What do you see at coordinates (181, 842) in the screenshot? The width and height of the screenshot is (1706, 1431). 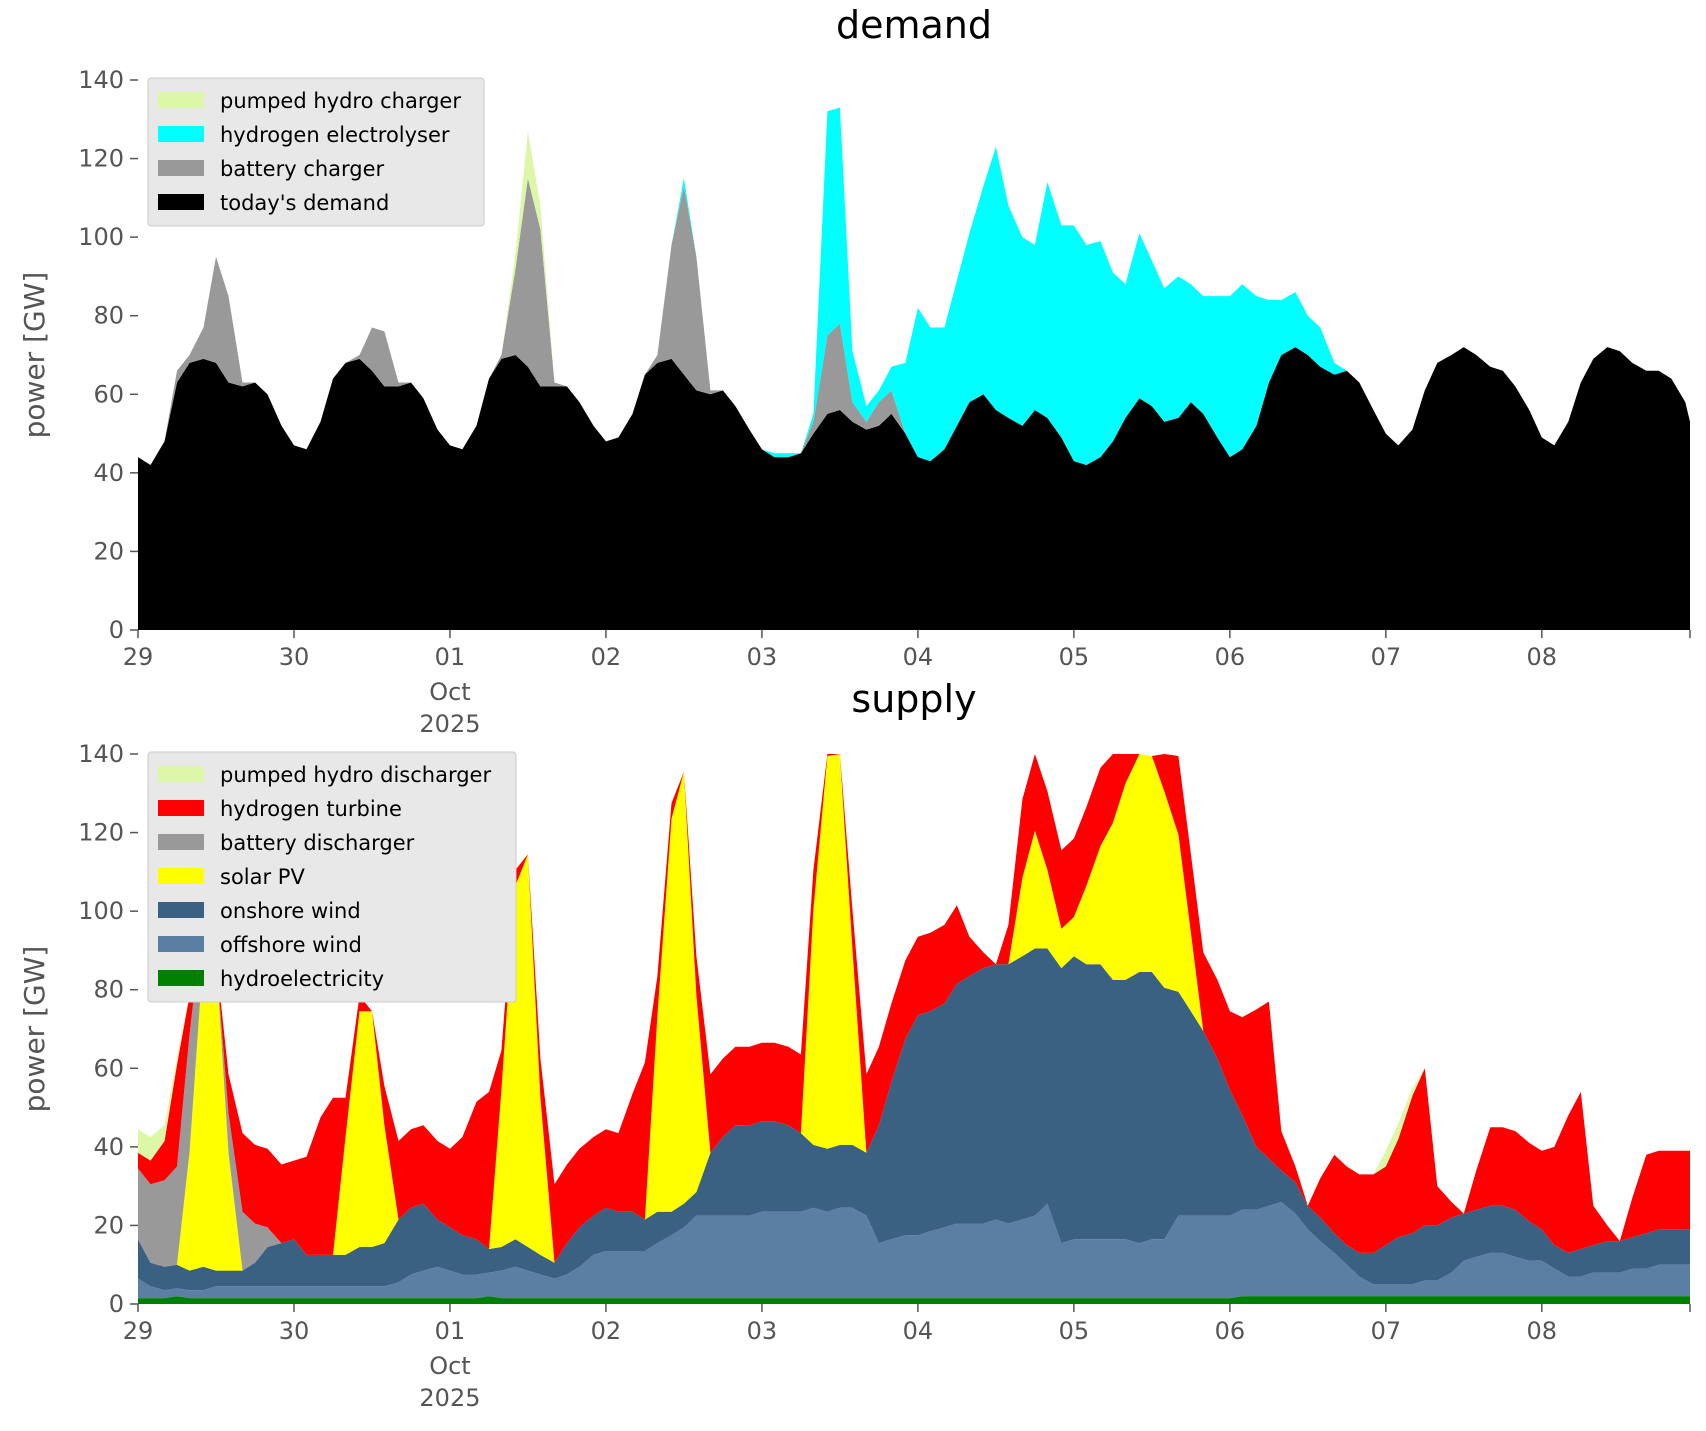 I see `legend-swatch-battery-discharger` at bounding box center [181, 842].